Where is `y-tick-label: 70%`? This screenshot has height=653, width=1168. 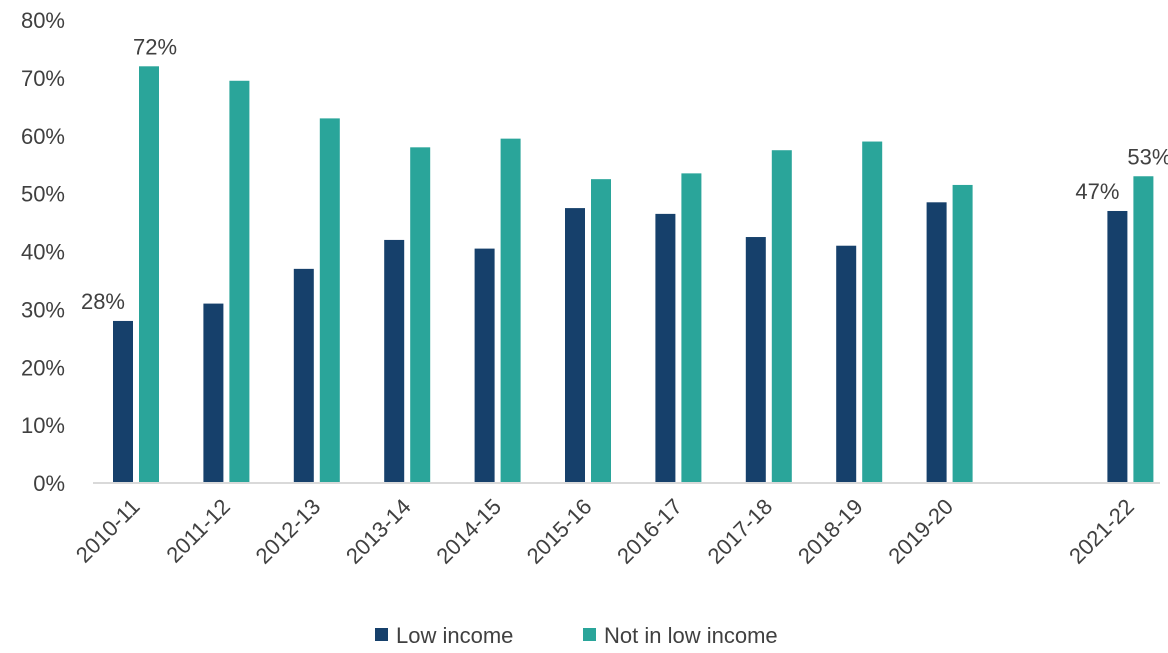
y-tick-label: 70% is located at coordinates (43, 78).